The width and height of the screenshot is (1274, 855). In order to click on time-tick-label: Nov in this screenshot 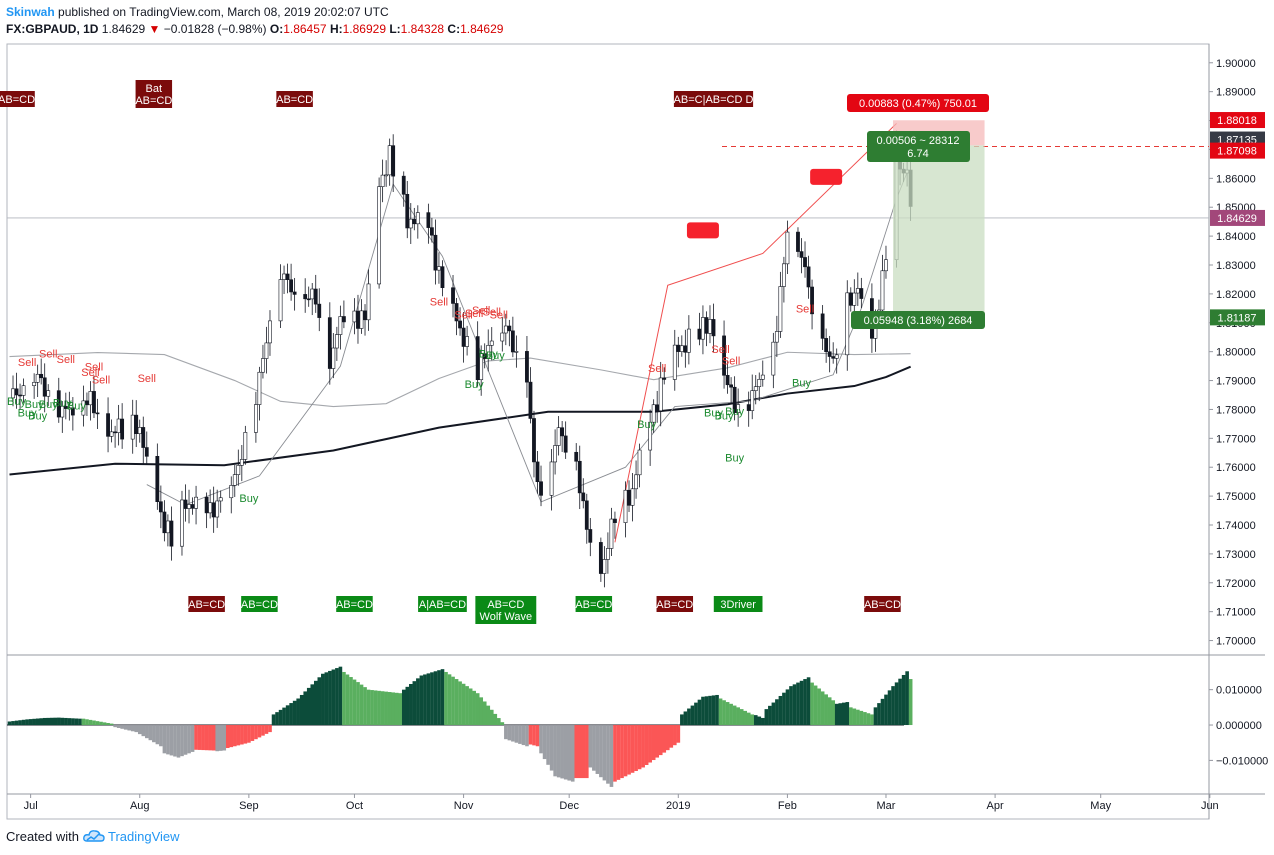, I will do `click(464, 806)`.